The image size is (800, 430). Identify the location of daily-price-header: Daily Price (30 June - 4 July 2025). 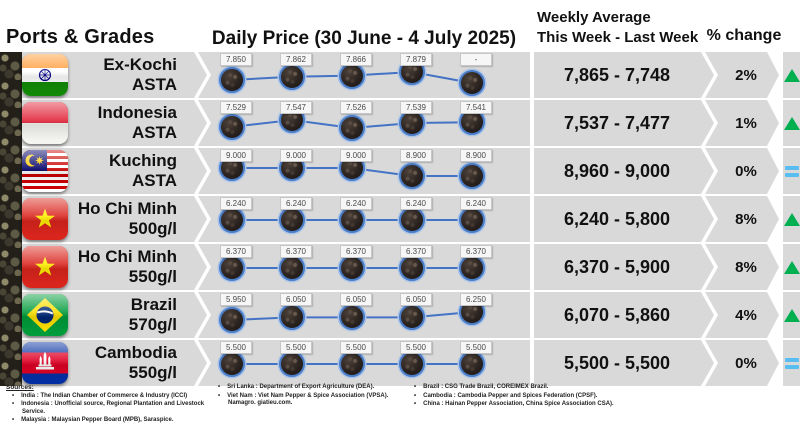
(364, 38).